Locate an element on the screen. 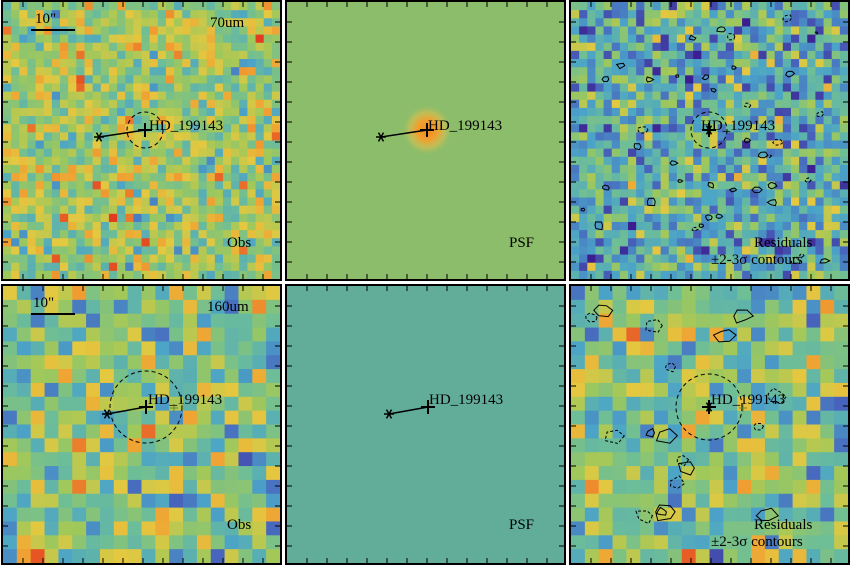 The image size is (850, 566). panel-label-residuals: Residuals is located at coordinates (783, 525).